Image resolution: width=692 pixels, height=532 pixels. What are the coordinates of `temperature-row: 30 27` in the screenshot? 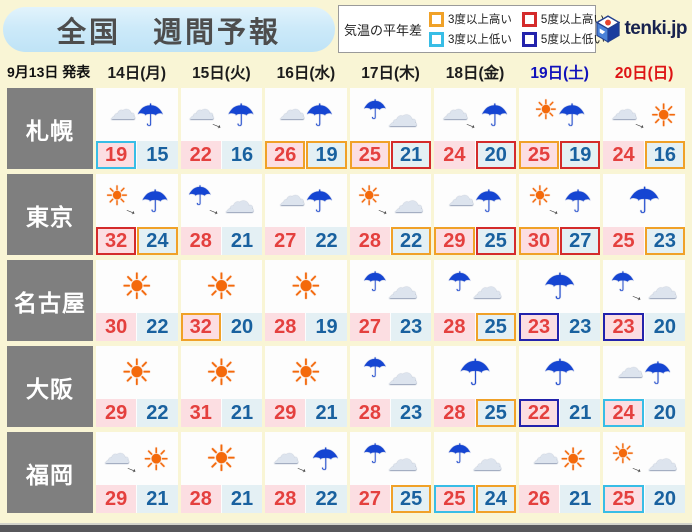 It's located at (559, 241).